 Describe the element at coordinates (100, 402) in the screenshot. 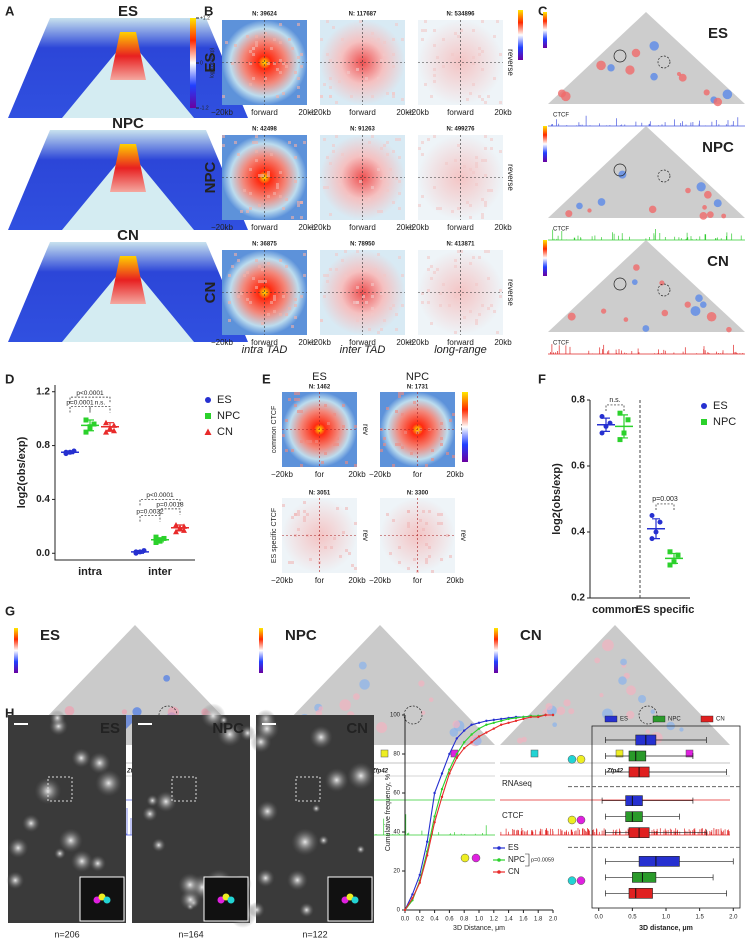

I see `p-value: n.s.` at that location.